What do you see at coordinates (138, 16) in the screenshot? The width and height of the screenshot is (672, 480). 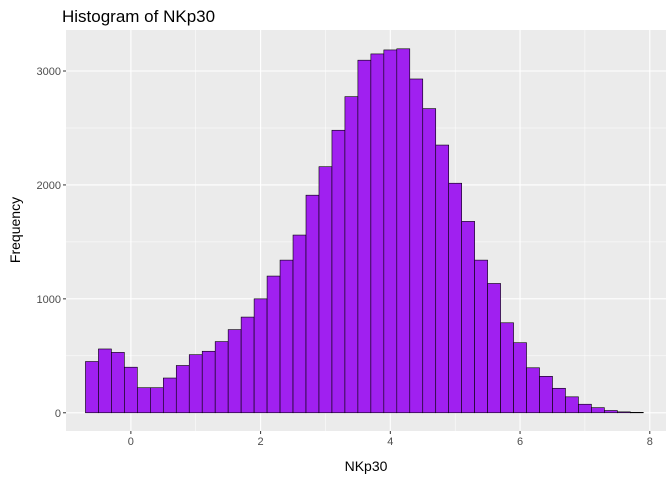 I see `chart-title: Histogram of NKp30` at bounding box center [138, 16].